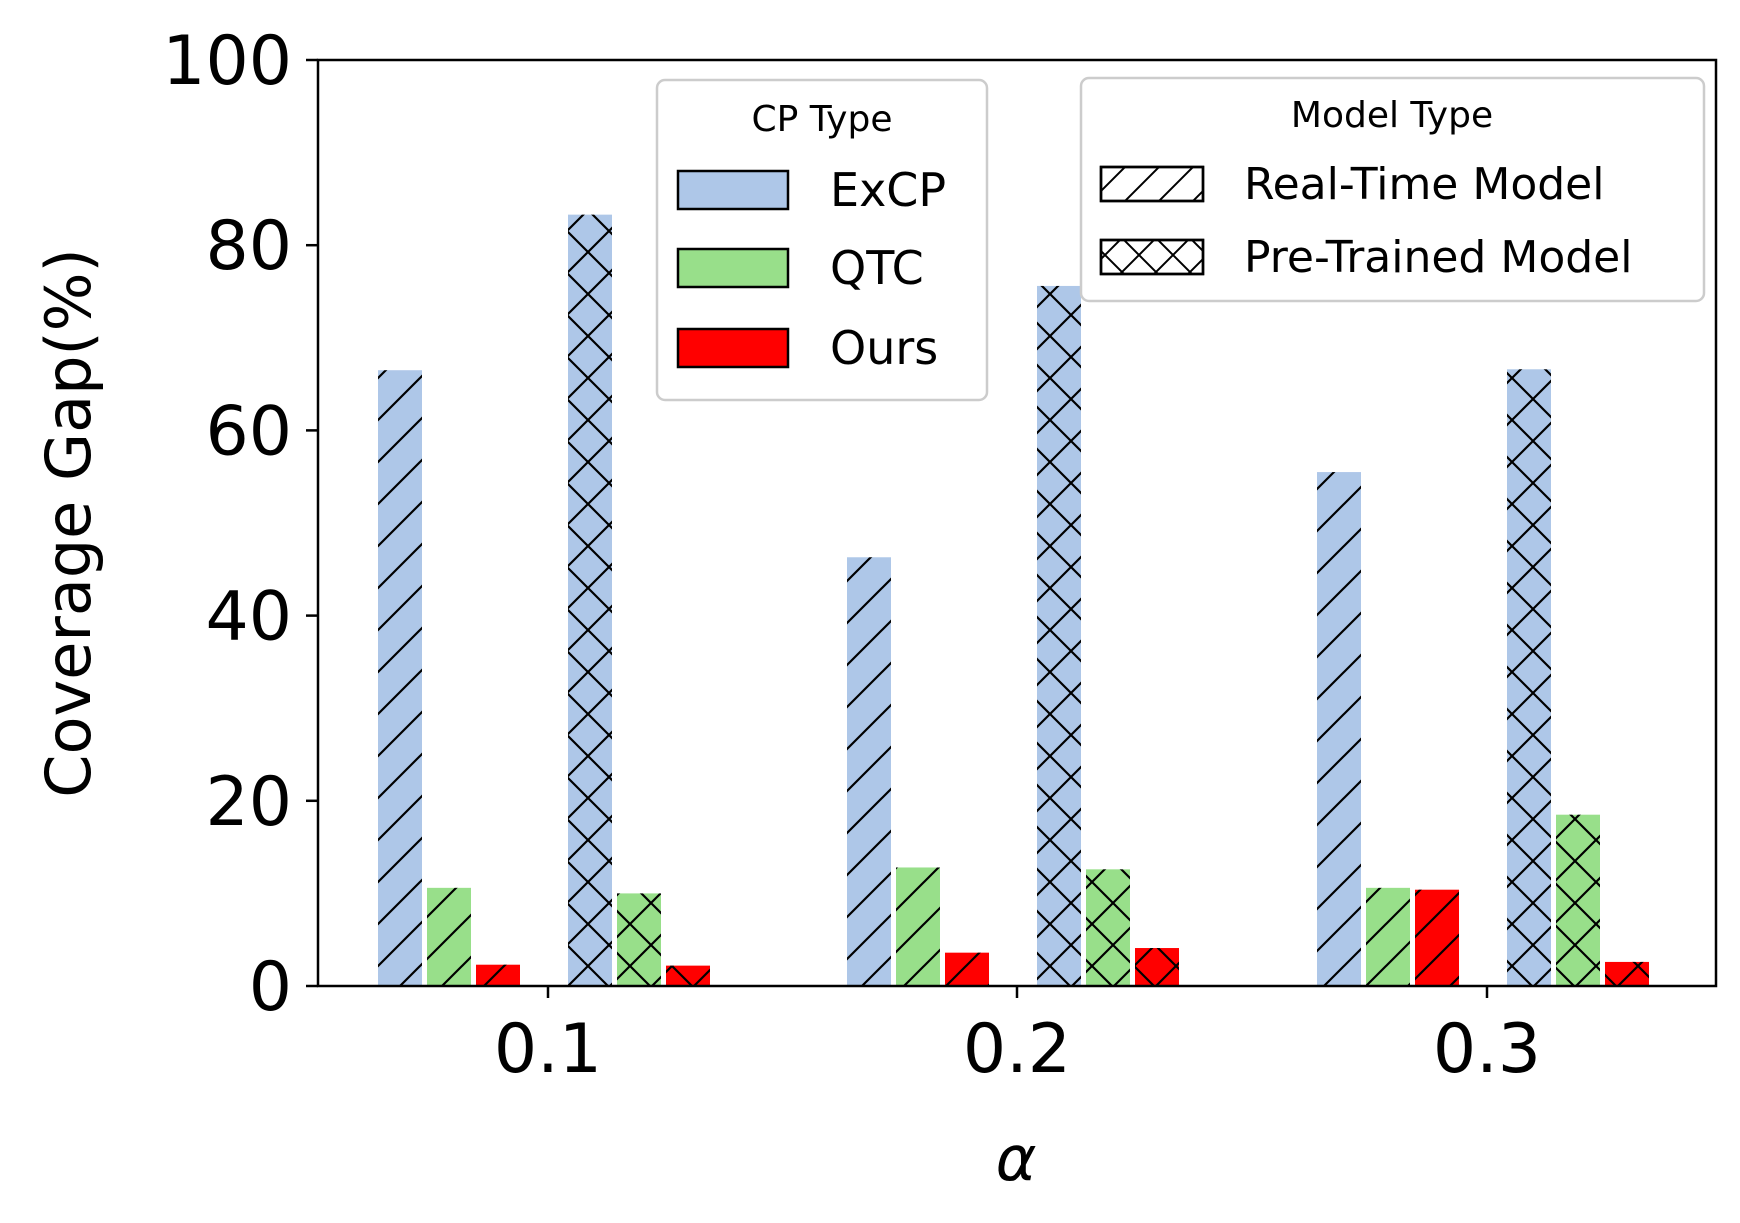 This screenshot has width=1740, height=1223. What do you see at coordinates (68, 522) in the screenshot?
I see `y-axis-title: Coverage Gap(%)` at bounding box center [68, 522].